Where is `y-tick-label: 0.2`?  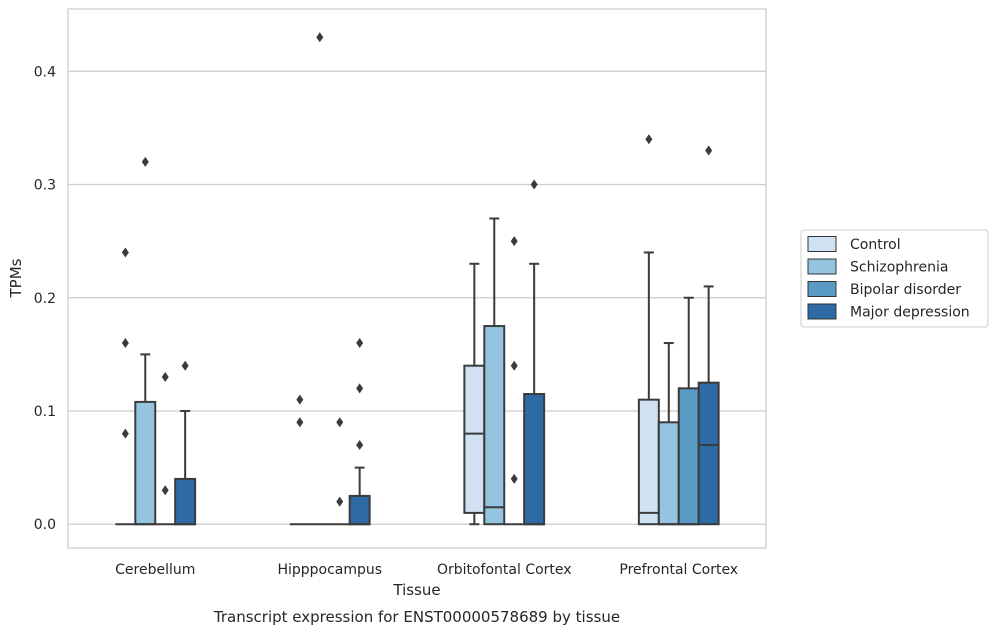 y-tick-label: 0.2 is located at coordinates (45, 299).